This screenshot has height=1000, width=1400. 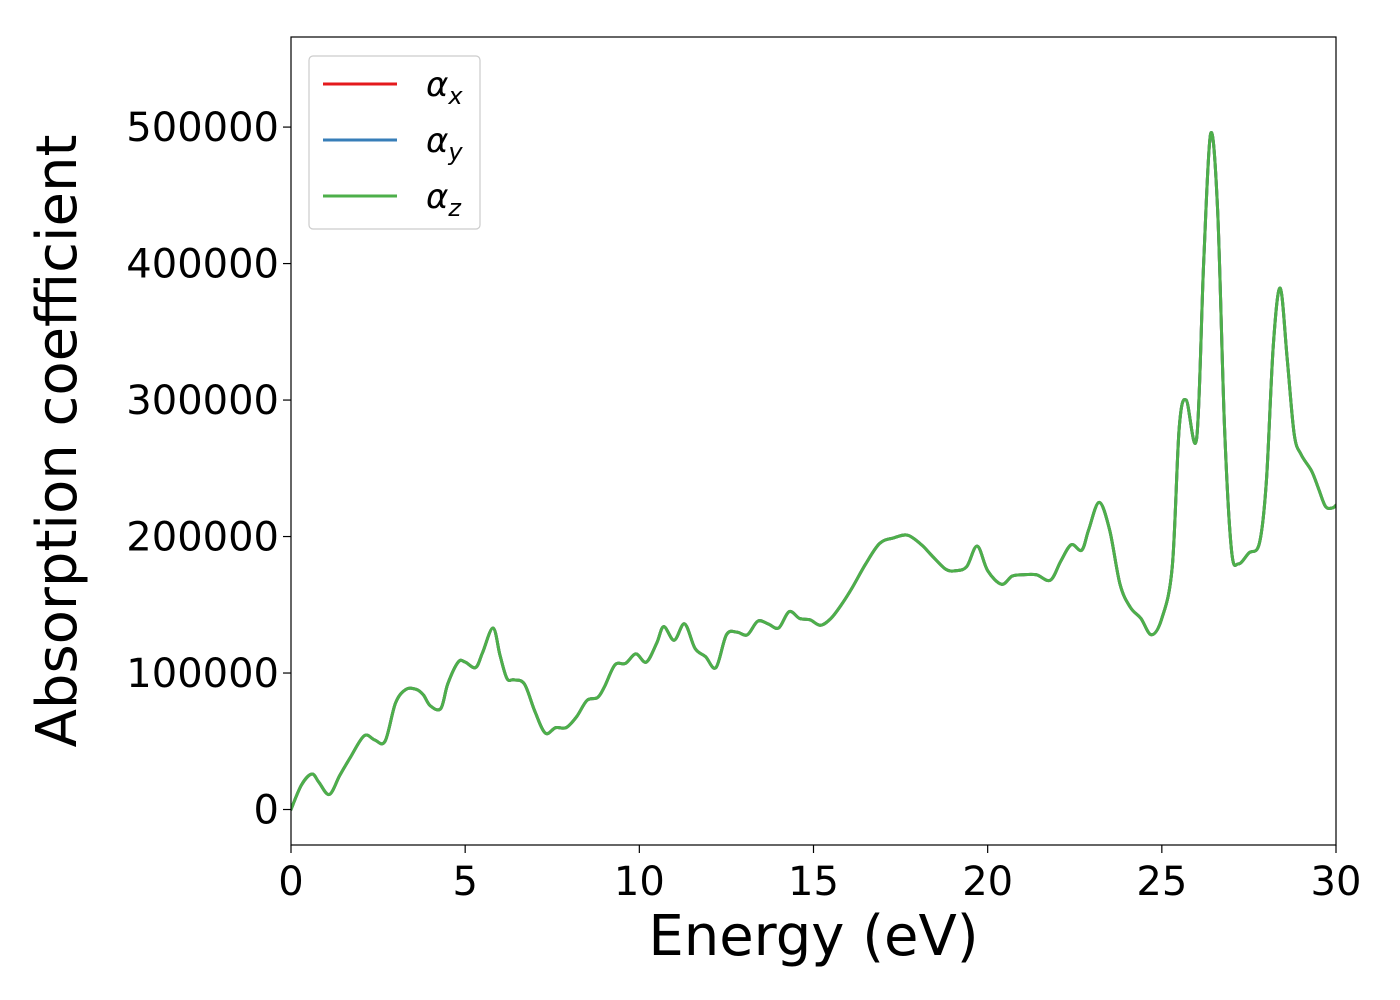 I want to click on x-tick-label: 5, so click(x=464, y=882).